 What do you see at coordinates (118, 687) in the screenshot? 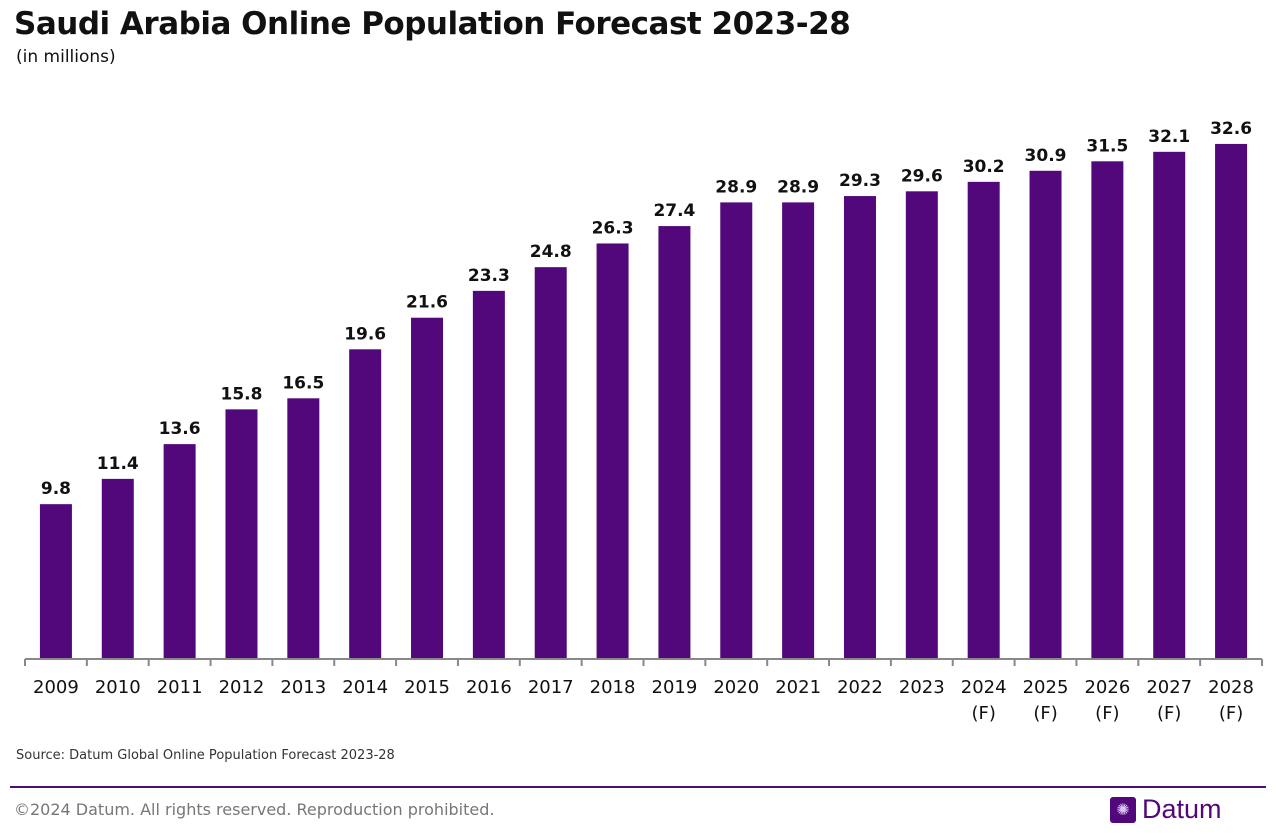
I see `x-tick-label: 2010` at bounding box center [118, 687].